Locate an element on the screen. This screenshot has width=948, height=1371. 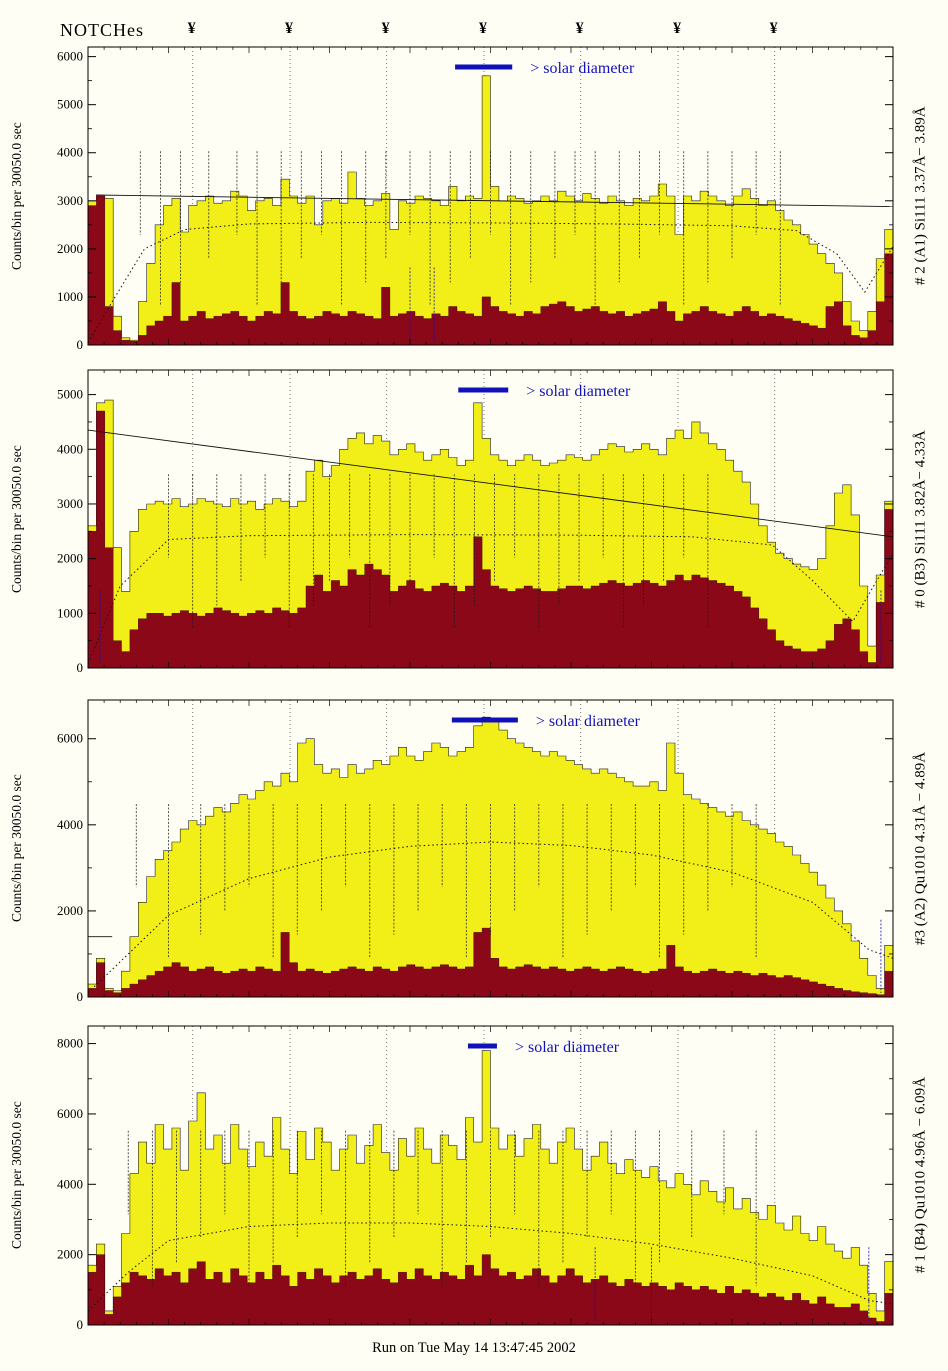
panel-1-channel-label: # 2 (A1) Si111 3.37Å− 3.89Å is located at coordinates (920, 196).